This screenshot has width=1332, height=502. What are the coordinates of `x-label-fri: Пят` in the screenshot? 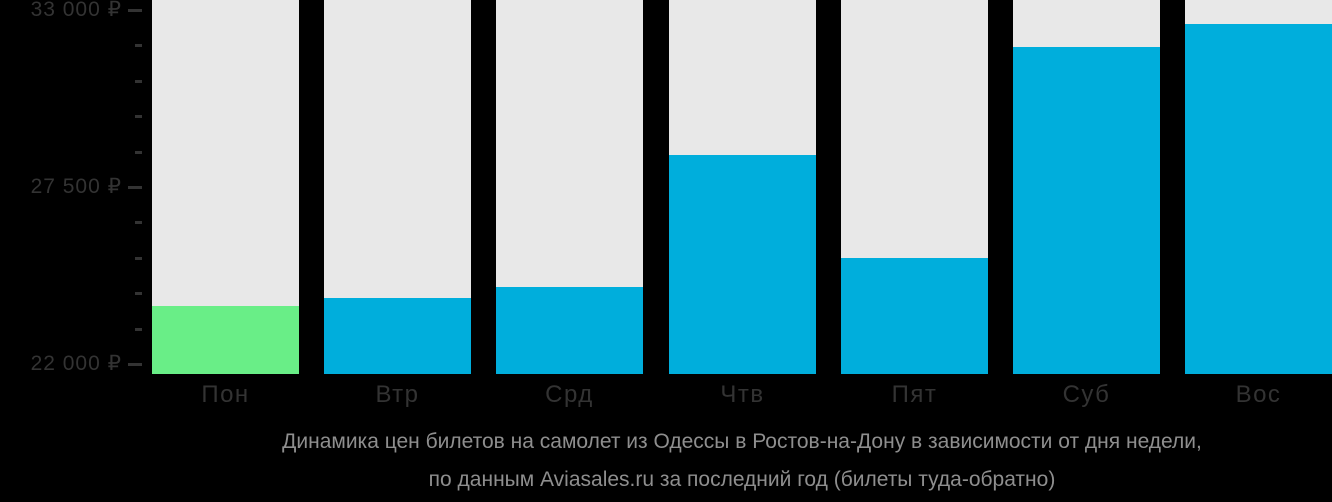 It's located at (914, 394).